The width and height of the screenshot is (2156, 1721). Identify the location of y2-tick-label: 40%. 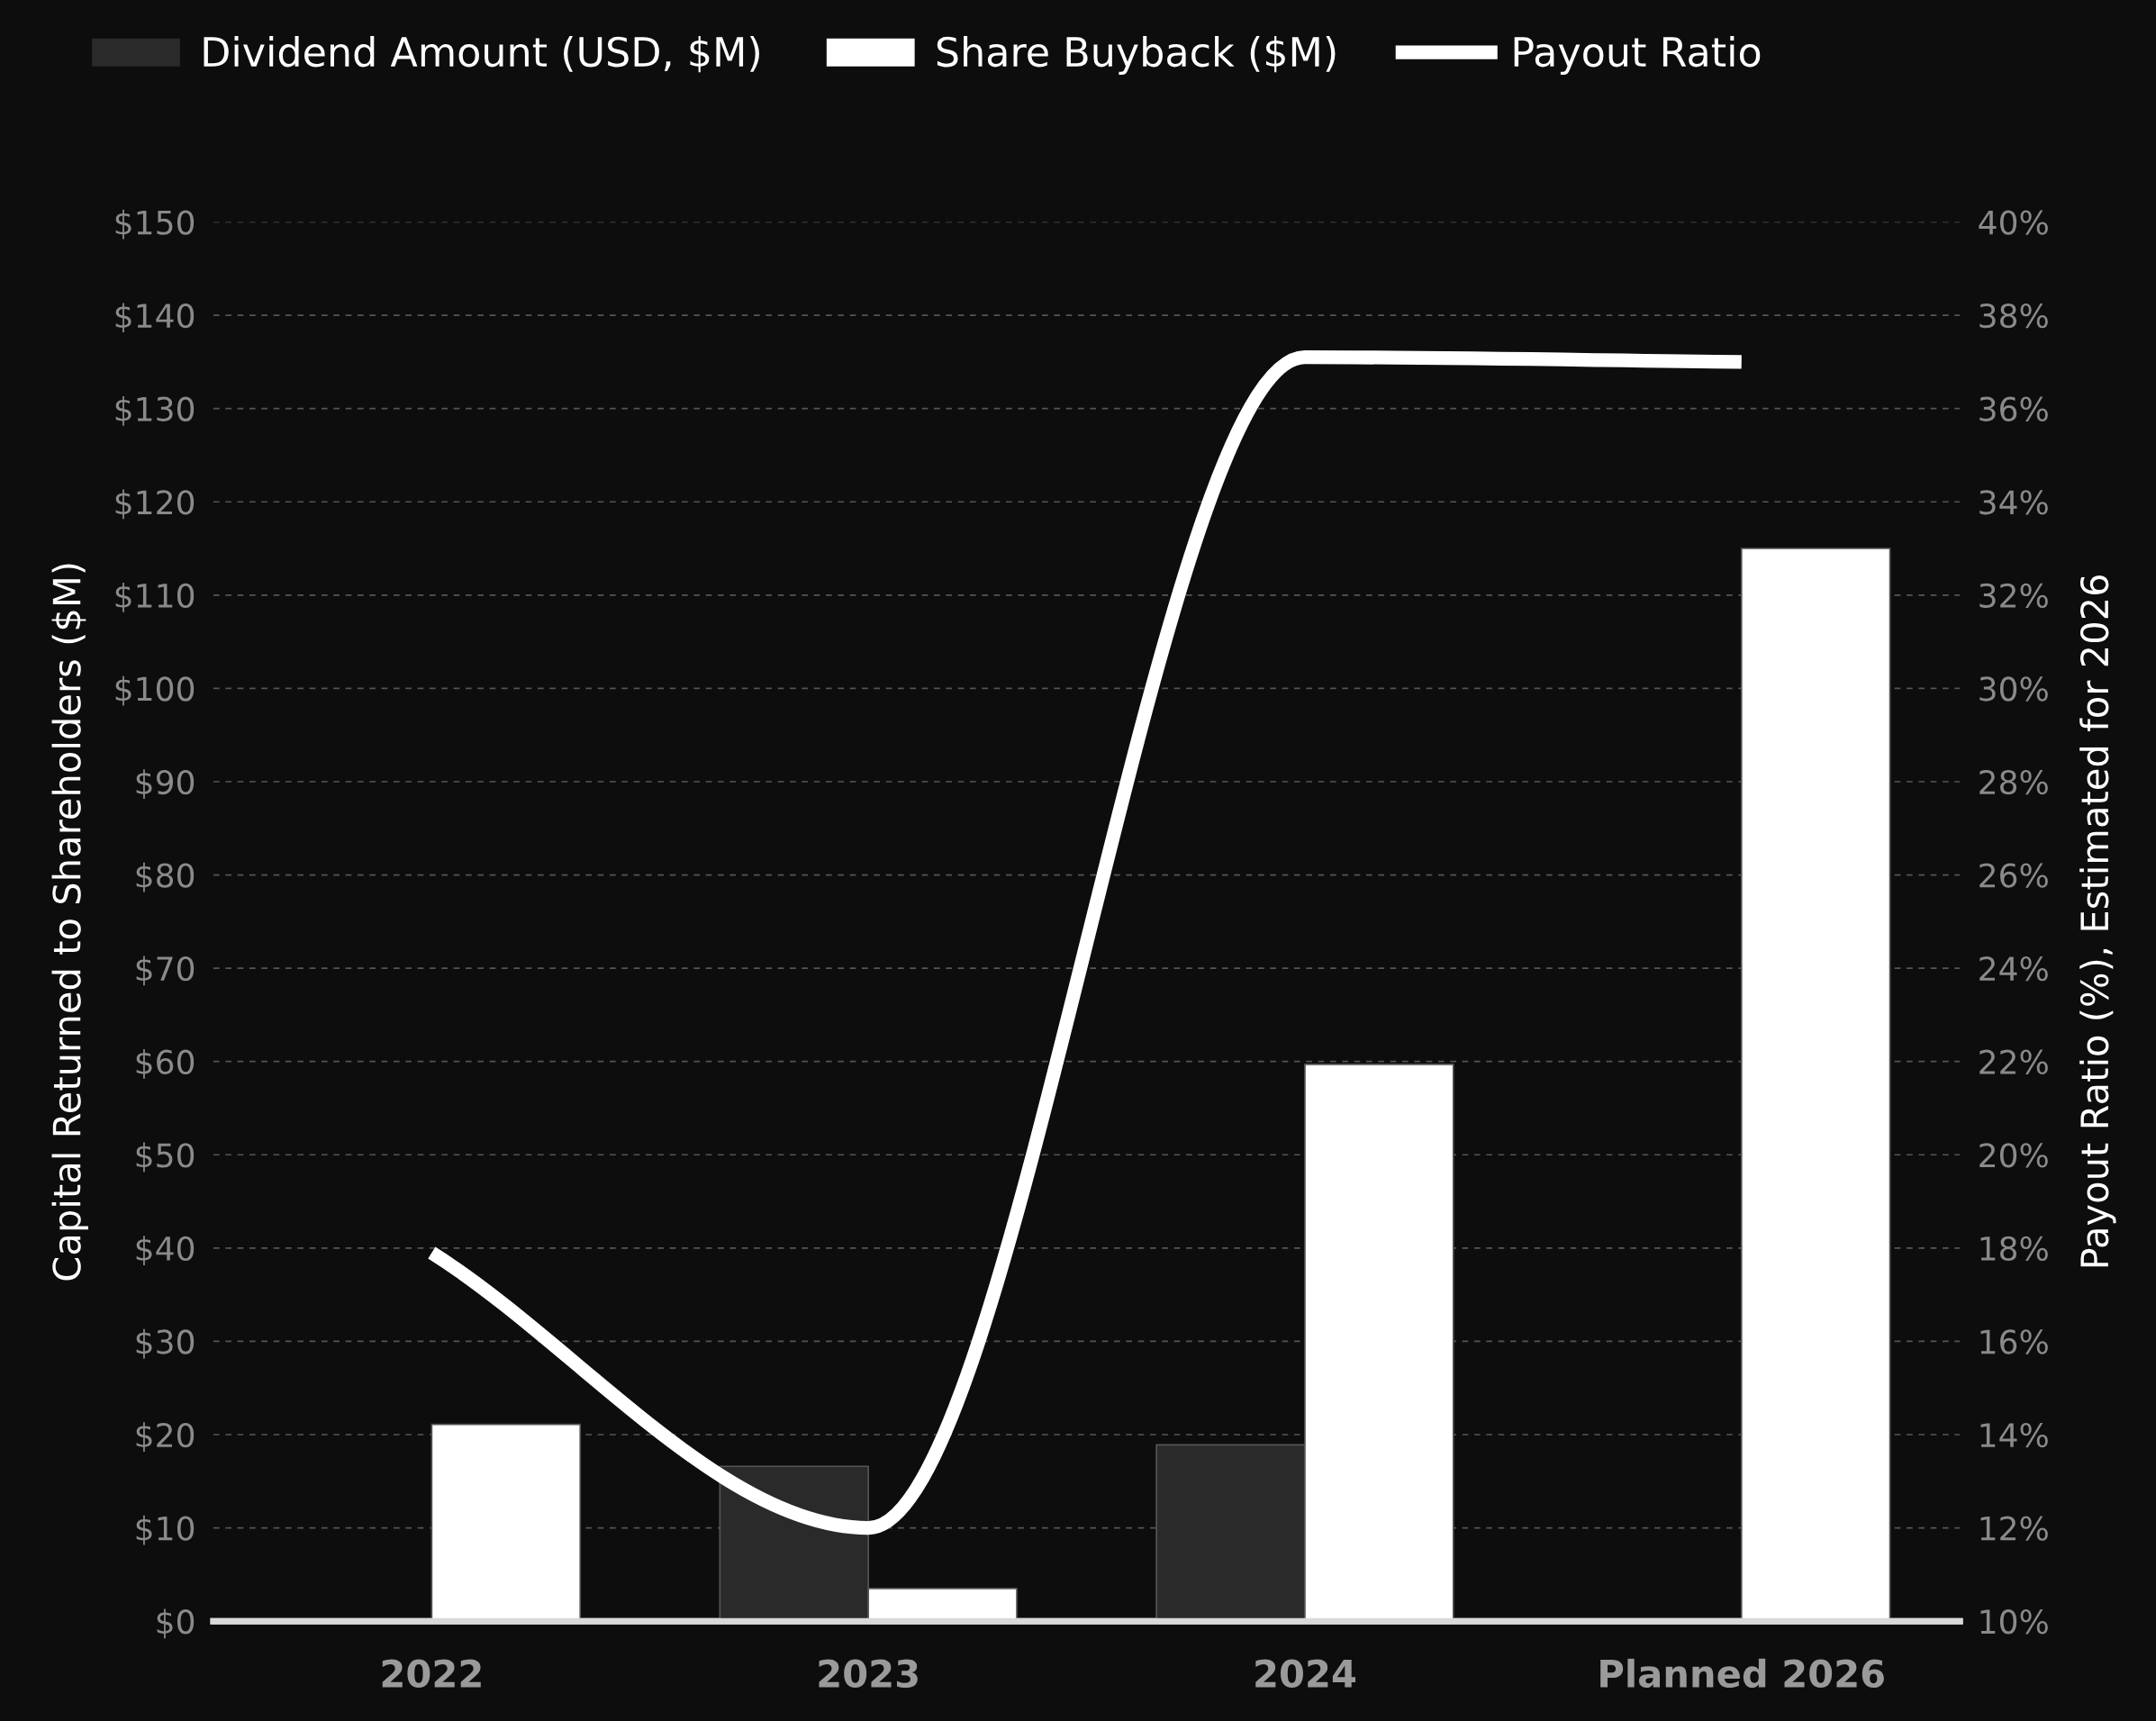
(2013, 222).